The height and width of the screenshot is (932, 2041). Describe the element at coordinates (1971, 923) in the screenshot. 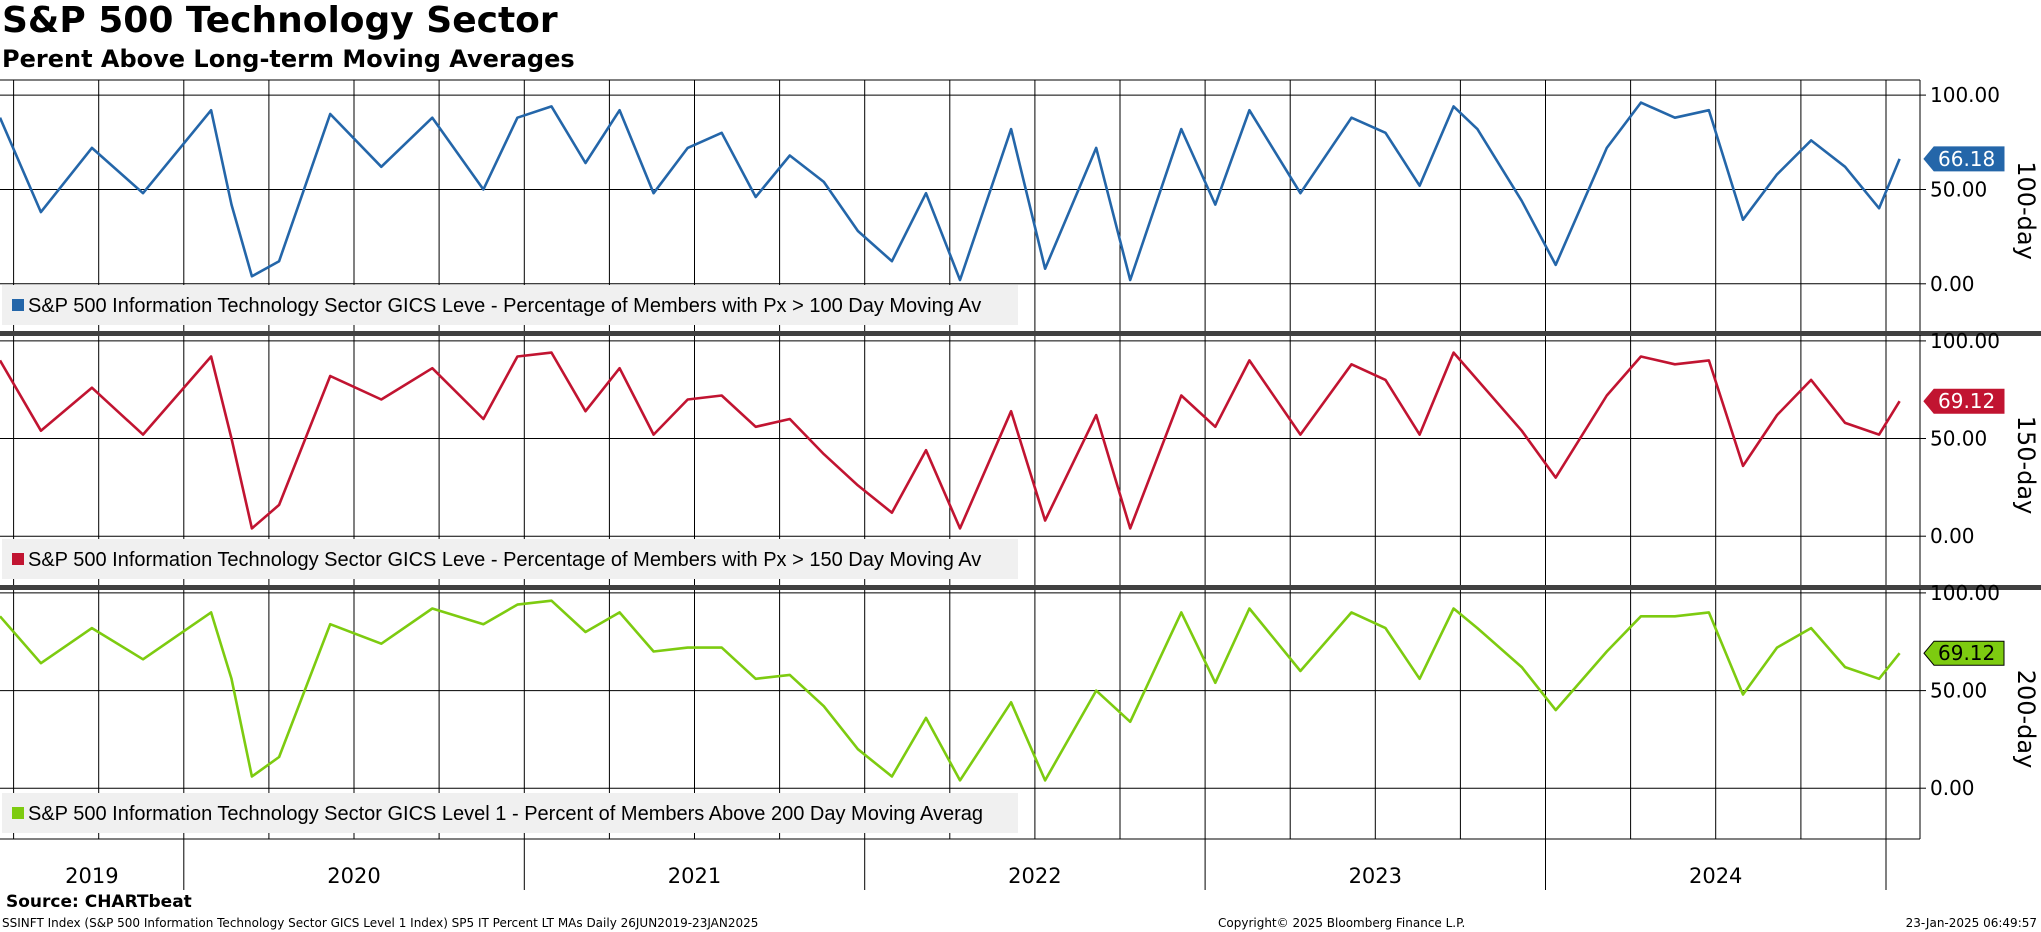

I see `footer-timestamp: 23-Jan-2025 06:49:57` at that location.